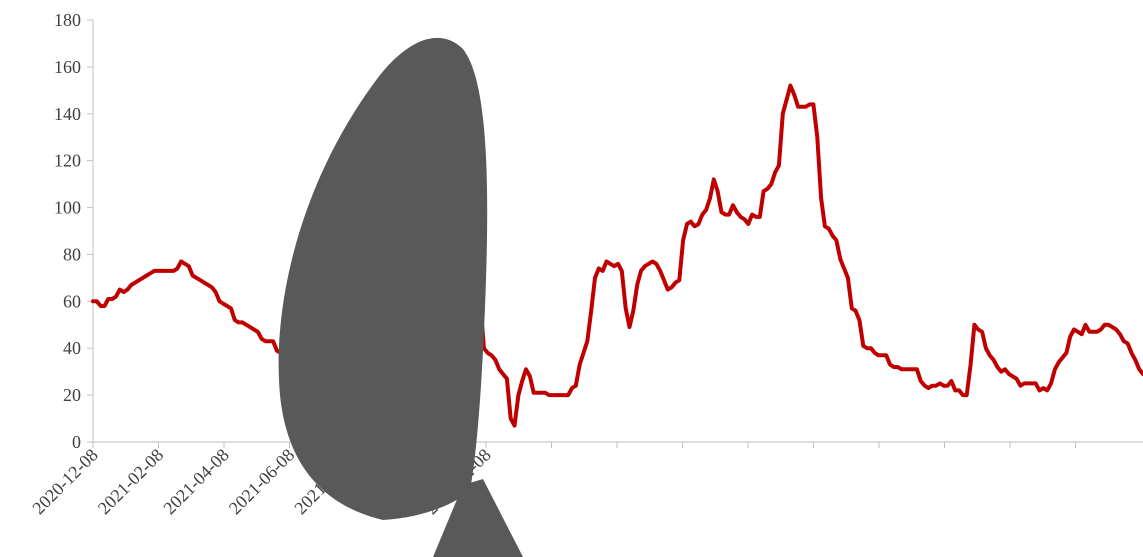  What do you see at coordinates (72, 301) in the screenshot?
I see `y-tick-label: 60` at bounding box center [72, 301].